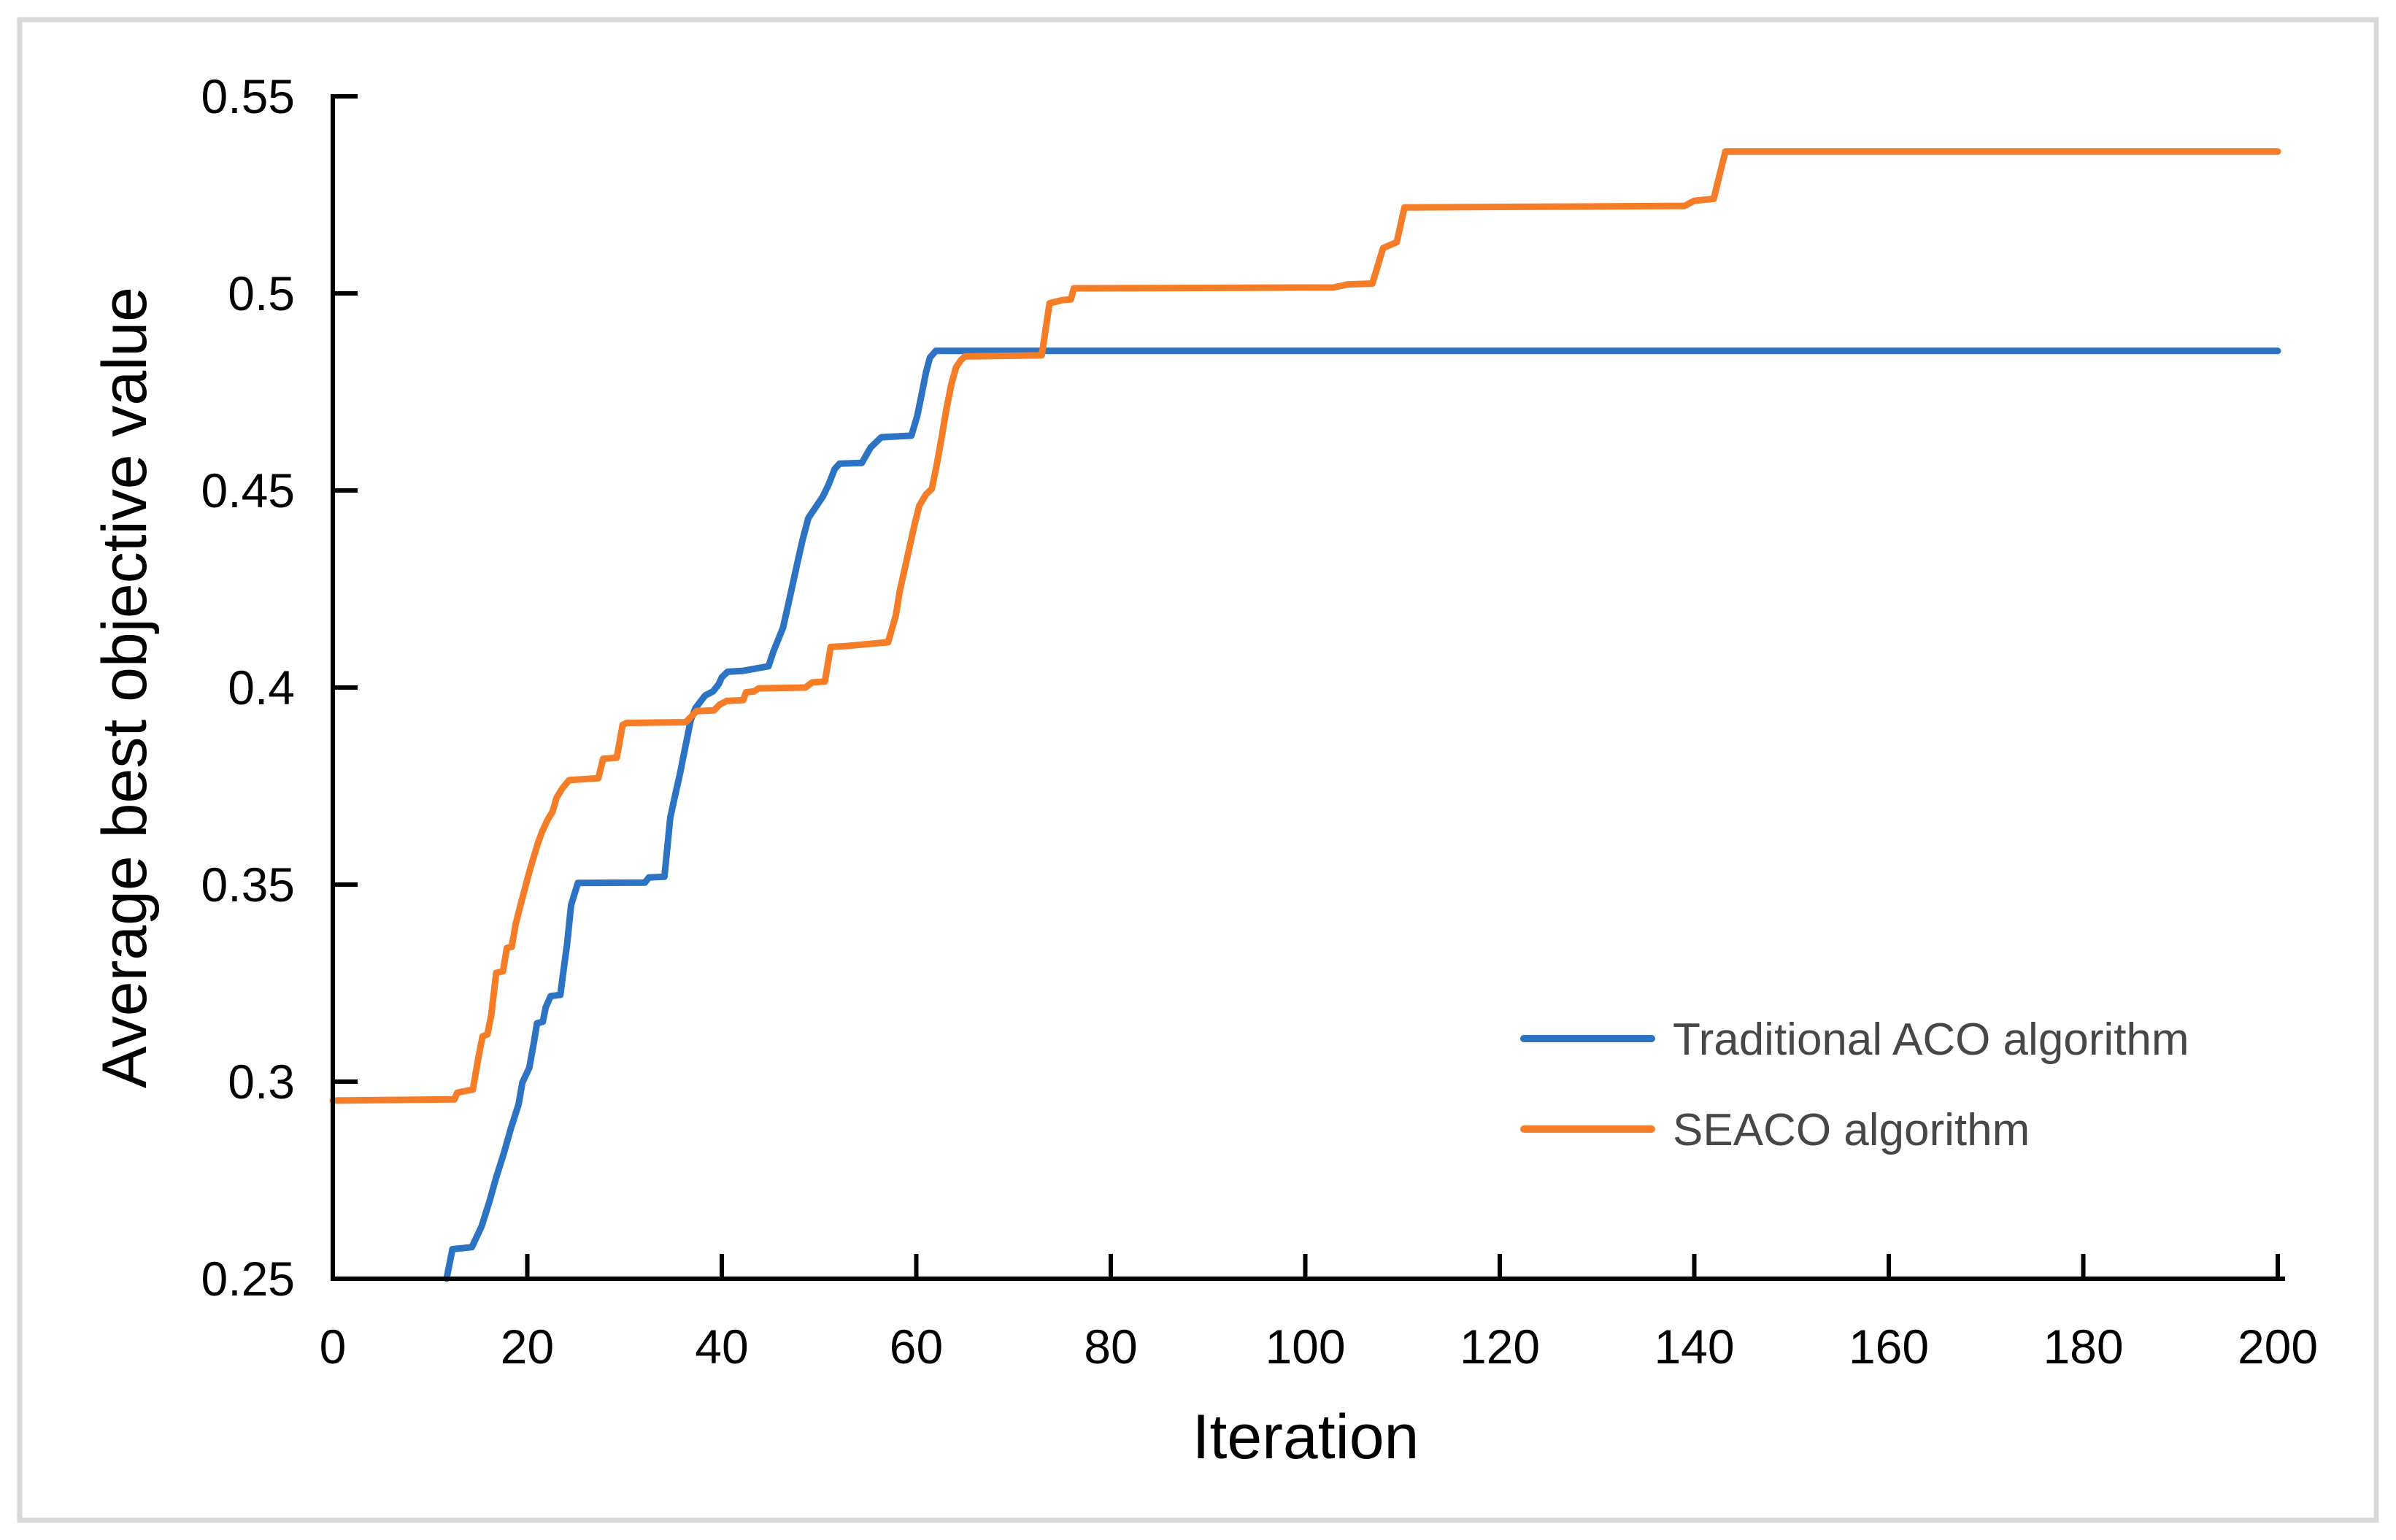 Image resolution: width=2396 pixels, height=1540 pixels. Describe the element at coordinates (248, 490) in the screenshot. I see `y-tick-label: 0.45` at that location.